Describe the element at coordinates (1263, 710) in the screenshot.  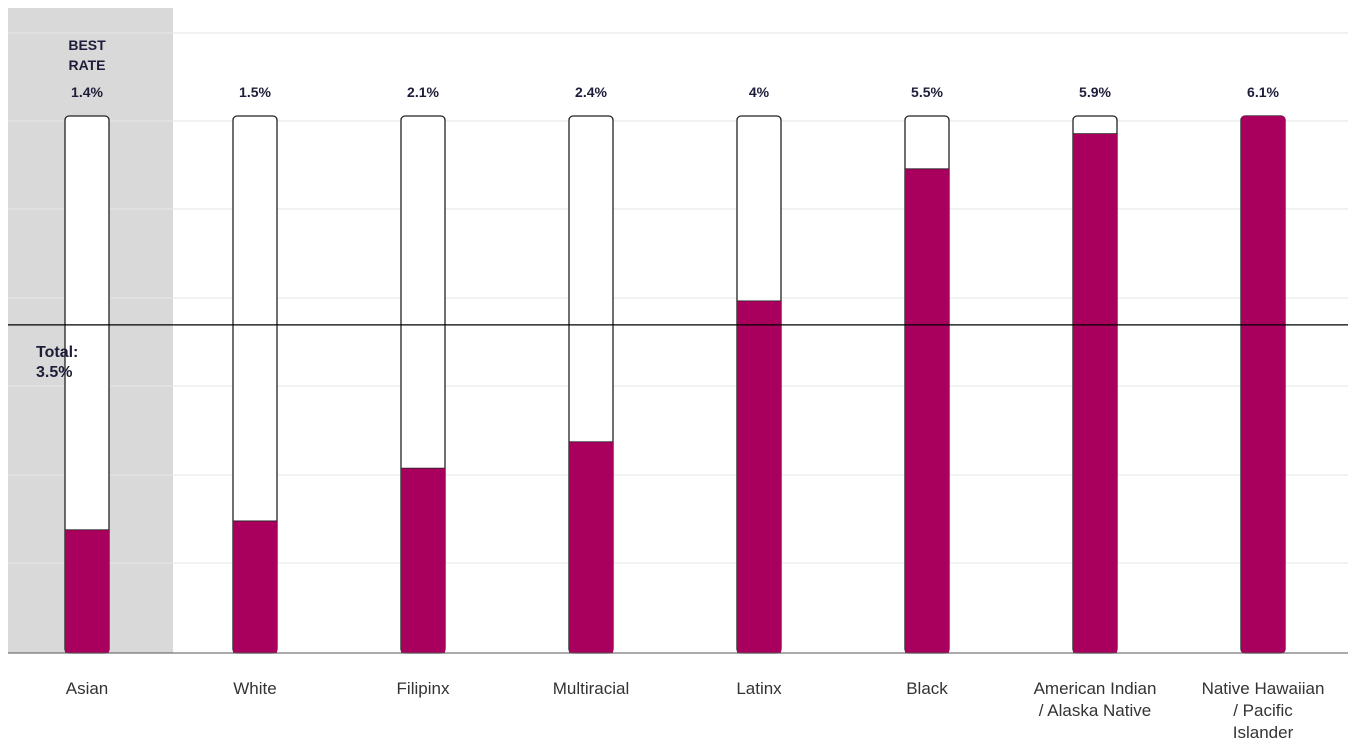
I see `category-label-7-line-1: / Pacific` at that location.